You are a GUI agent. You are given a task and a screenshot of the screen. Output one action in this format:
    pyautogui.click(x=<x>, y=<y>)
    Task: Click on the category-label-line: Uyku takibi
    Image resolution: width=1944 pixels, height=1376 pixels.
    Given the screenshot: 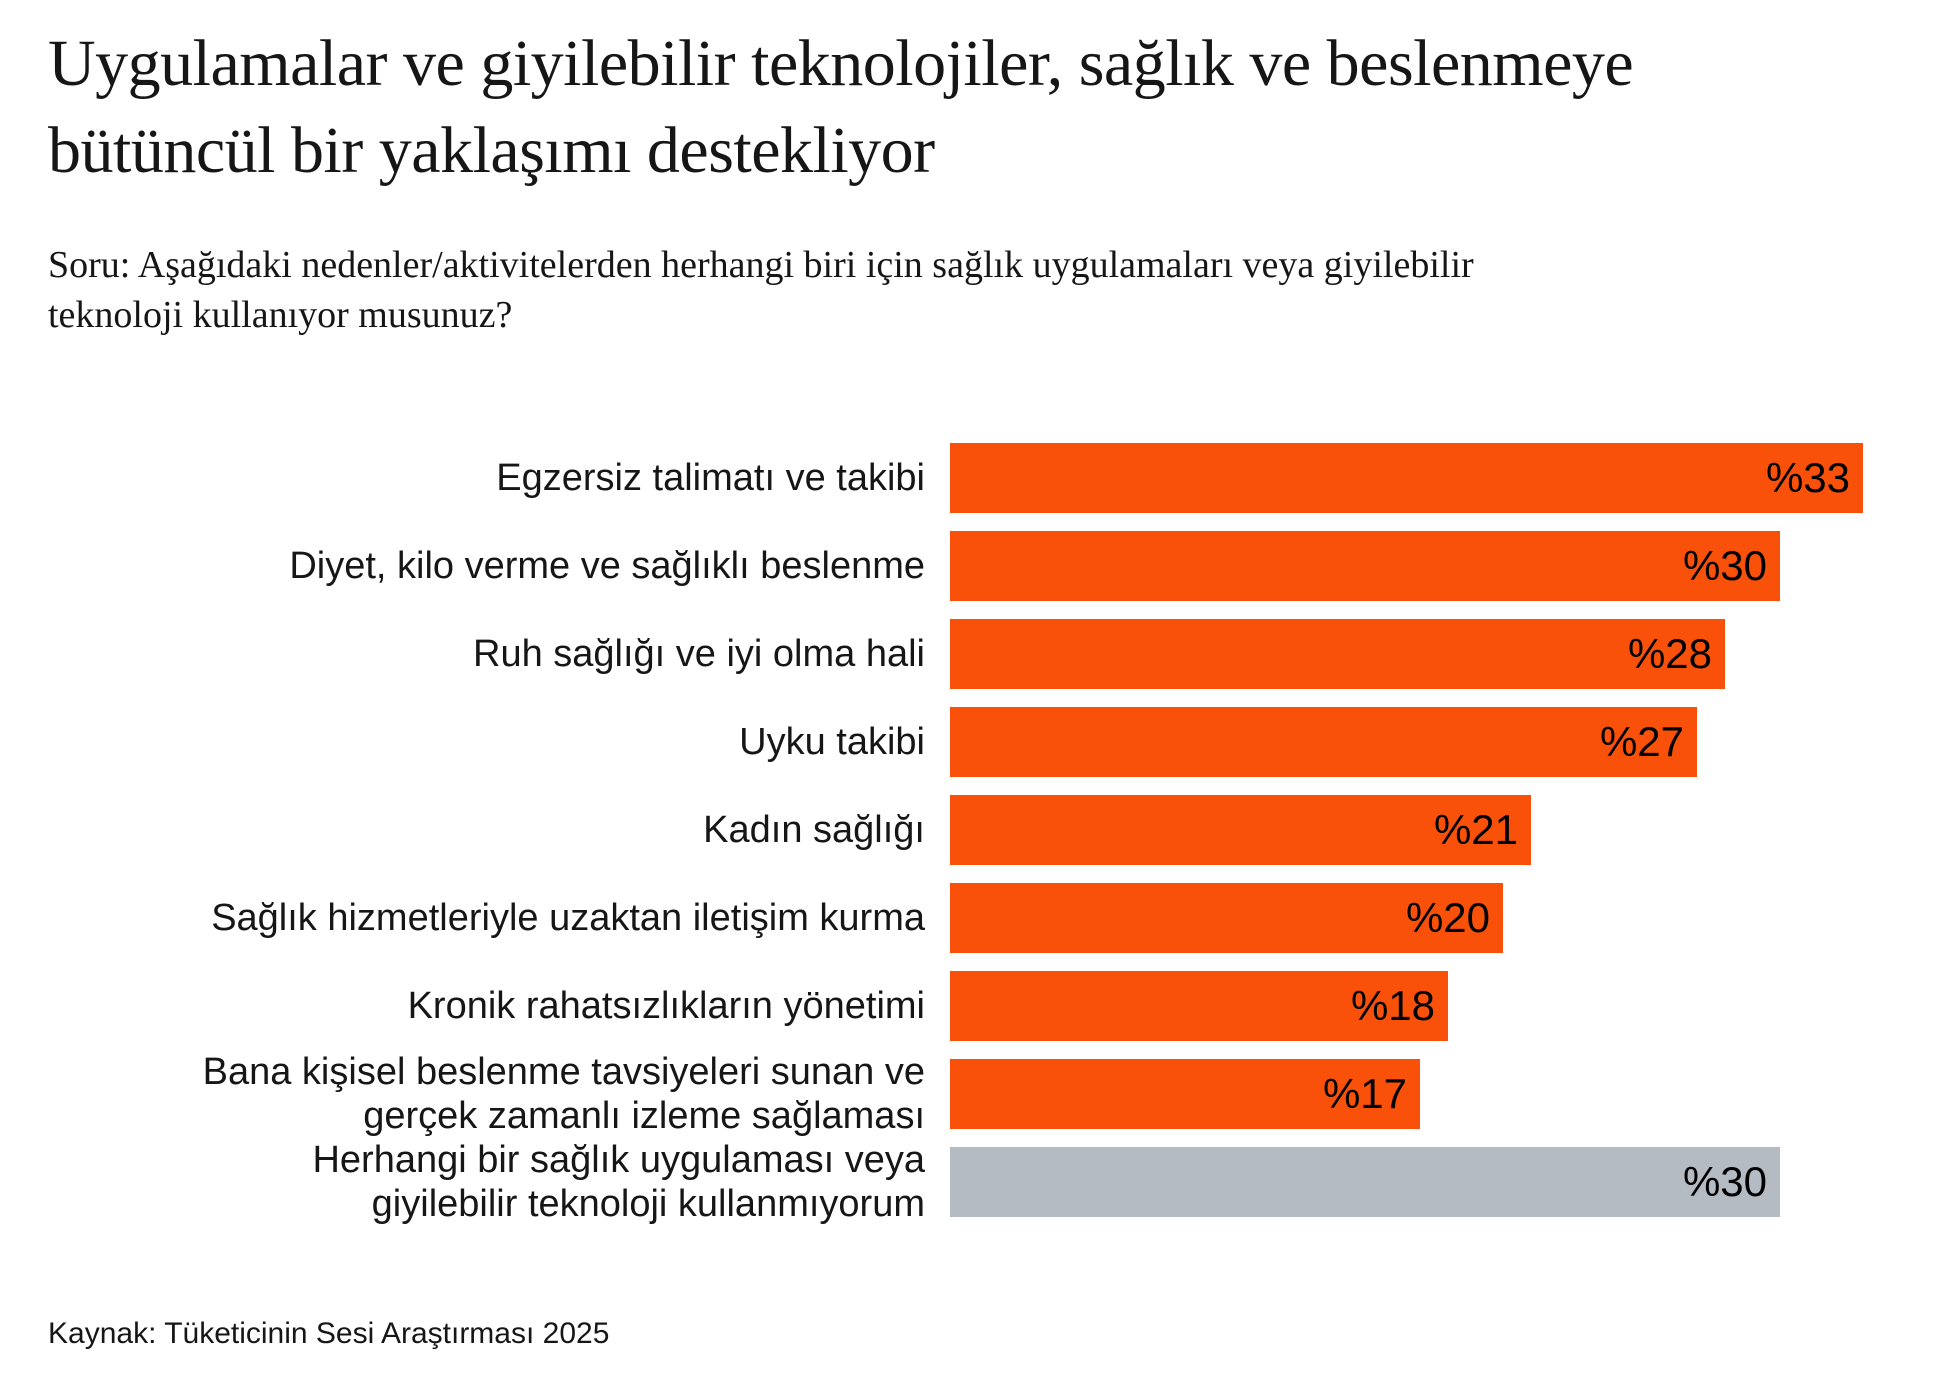 What is the action you would take?
    pyautogui.click(x=832, y=742)
    